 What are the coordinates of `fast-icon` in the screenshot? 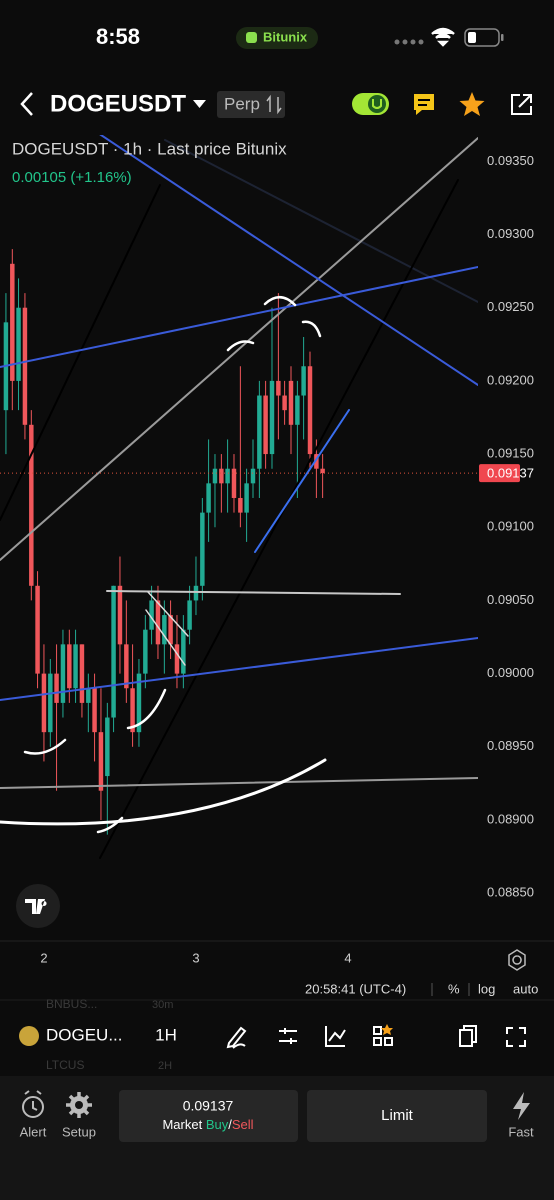 It's located at (521, 1106).